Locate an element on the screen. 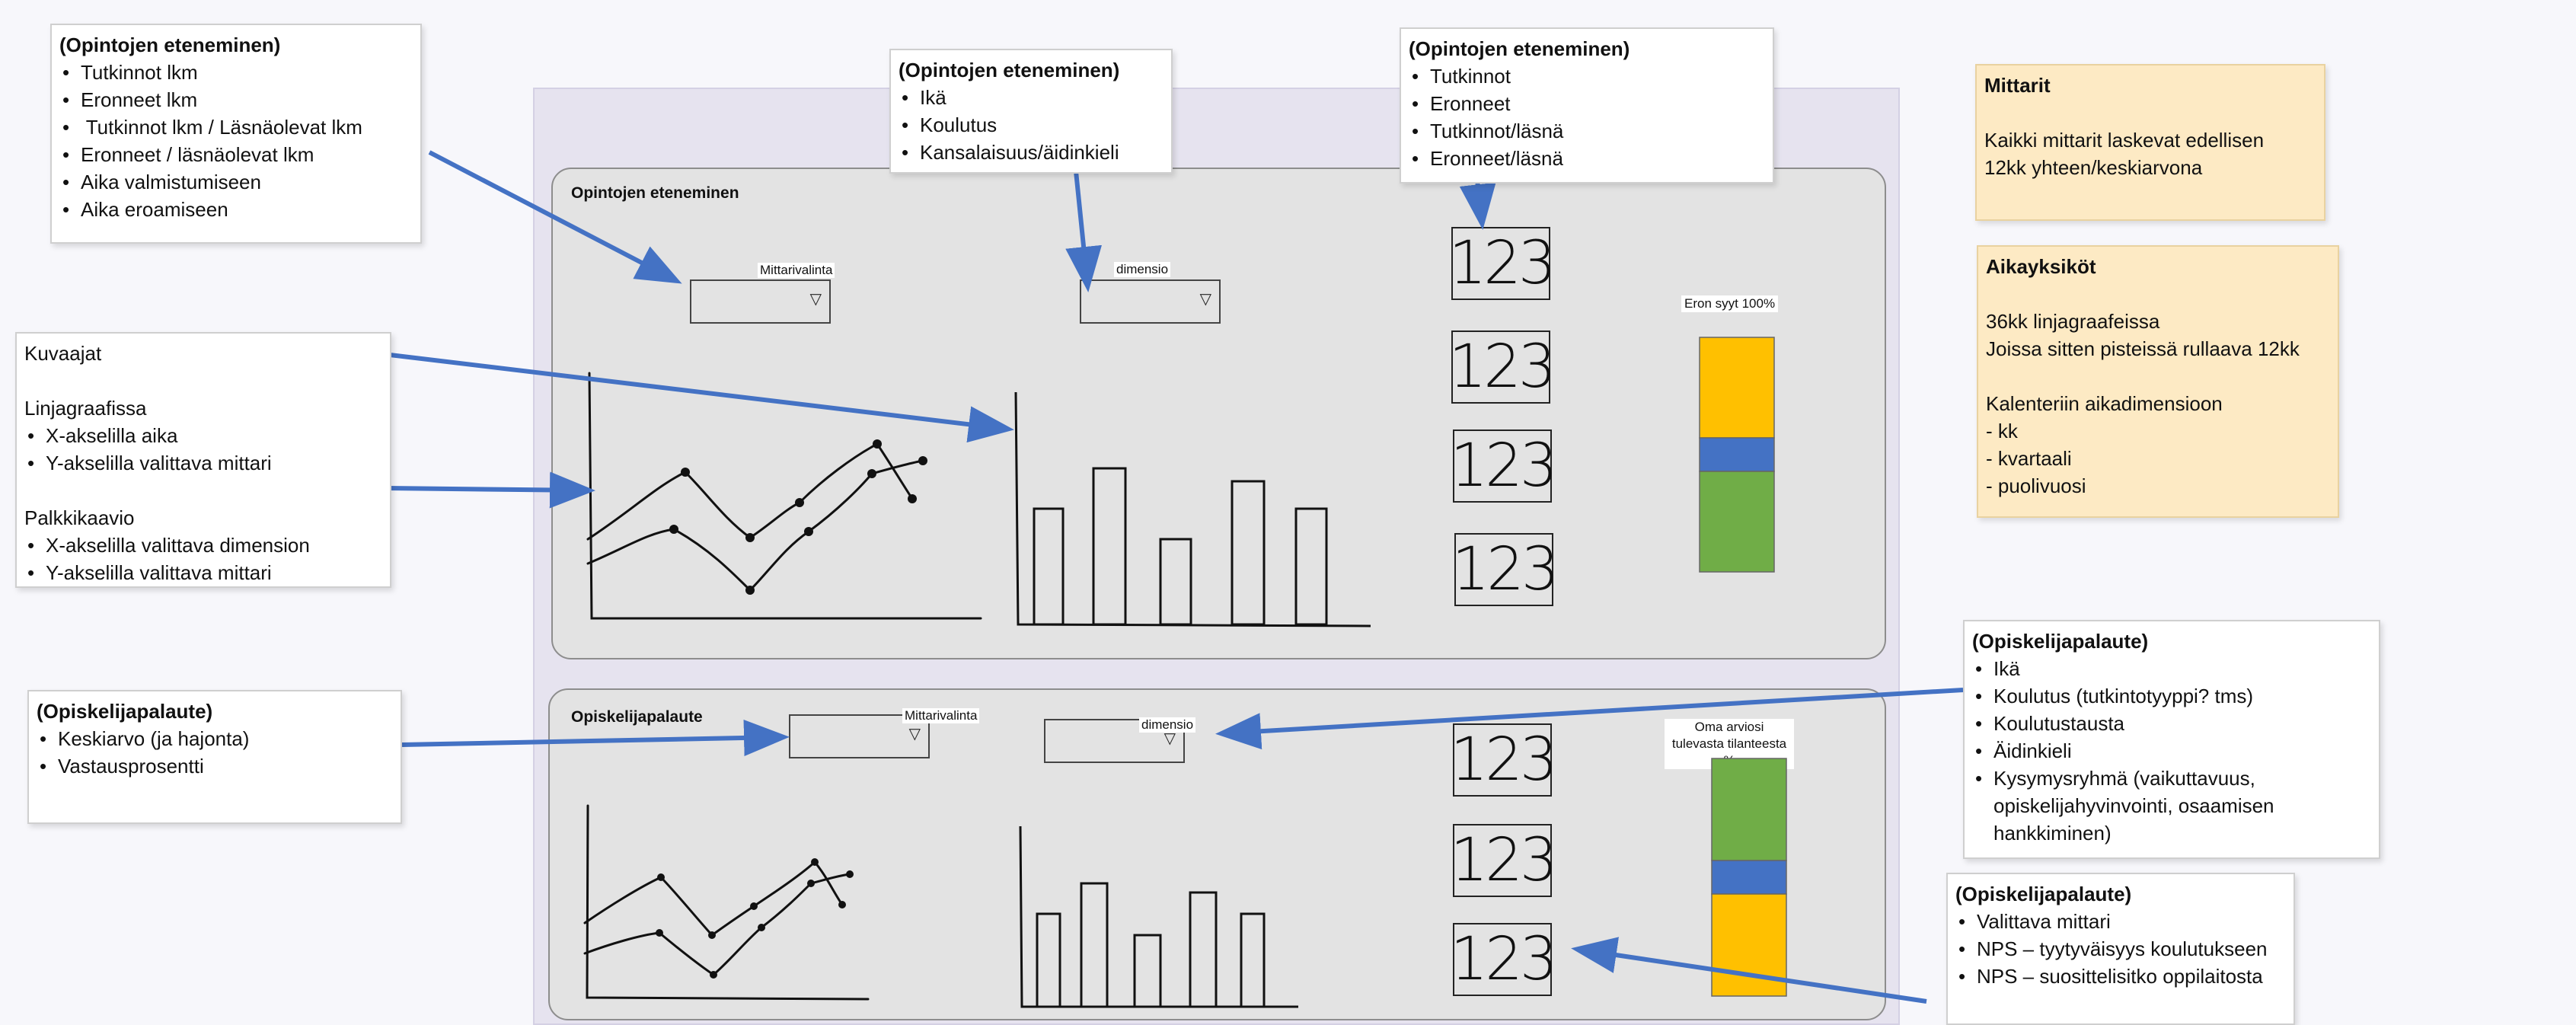 This screenshot has height=1025, width=2576. kpi-nps-tyytyvaisyys: 123 is located at coordinates (1504, 860).